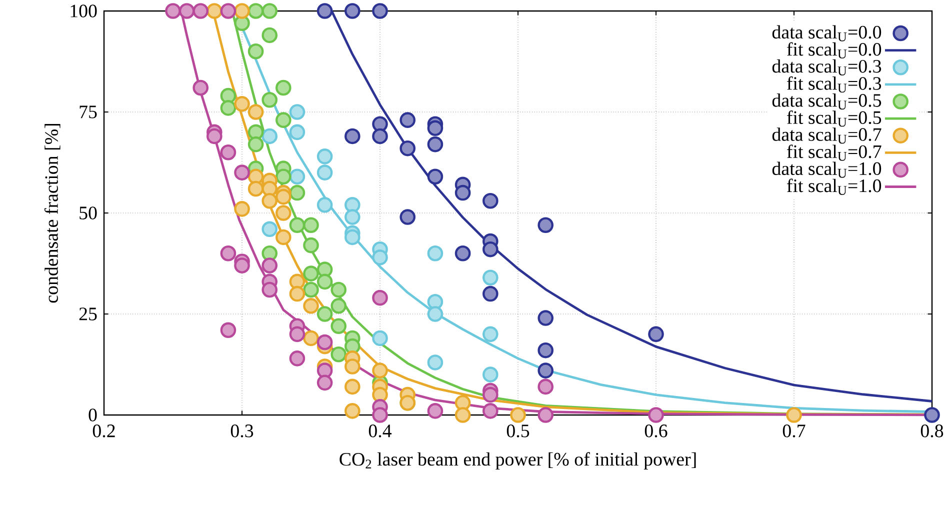  Describe the element at coordinates (518, 431) in the screenshot. I see `x-tick-label: 0.5` at that location.